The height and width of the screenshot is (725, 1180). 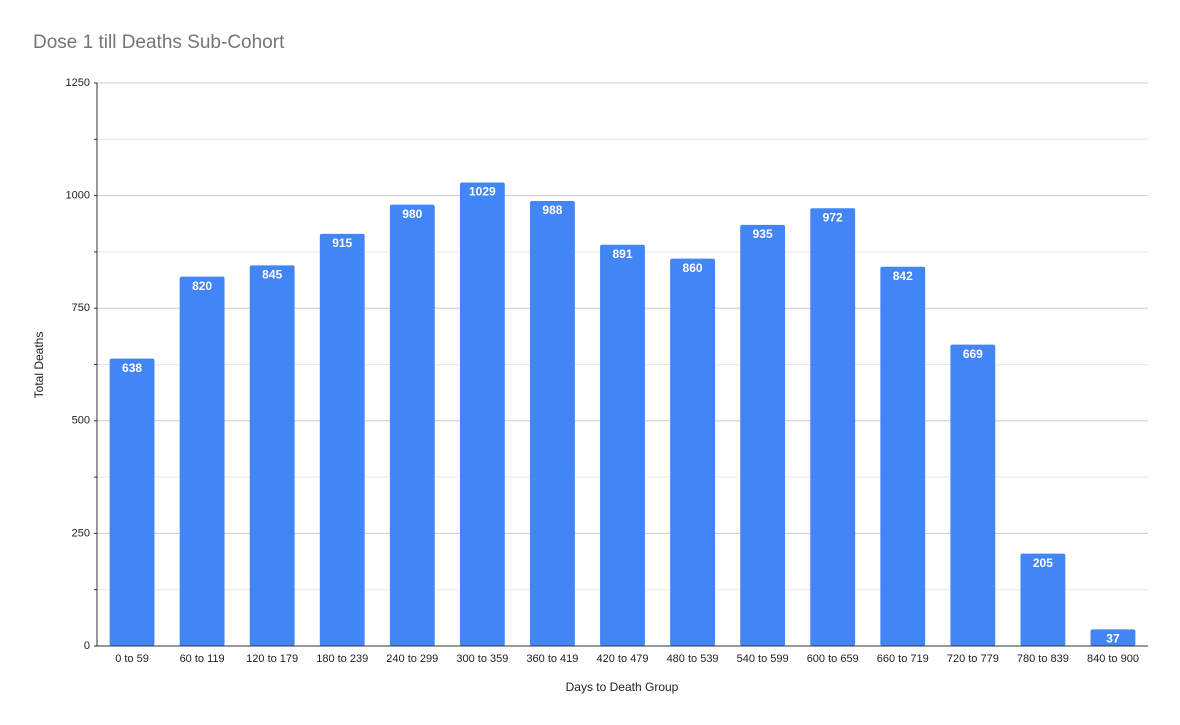 What do you see at coordinates (81, 308) in the screenshot?
I see `y-tick-label: 750` at bounding box center [81, 308].